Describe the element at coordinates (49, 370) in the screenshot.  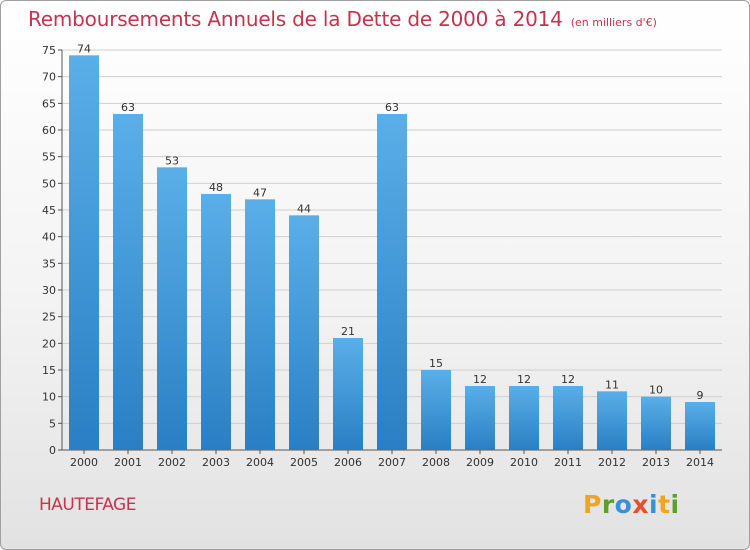
I see `y-tick-label: 15` at that location.